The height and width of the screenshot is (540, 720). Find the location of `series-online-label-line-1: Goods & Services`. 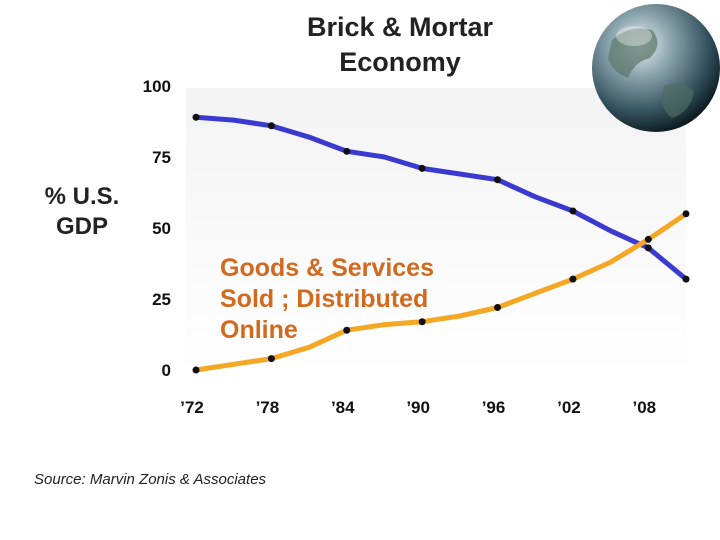

series-online-label-line-1: Goods & Services is located at coordinates (327, 268).